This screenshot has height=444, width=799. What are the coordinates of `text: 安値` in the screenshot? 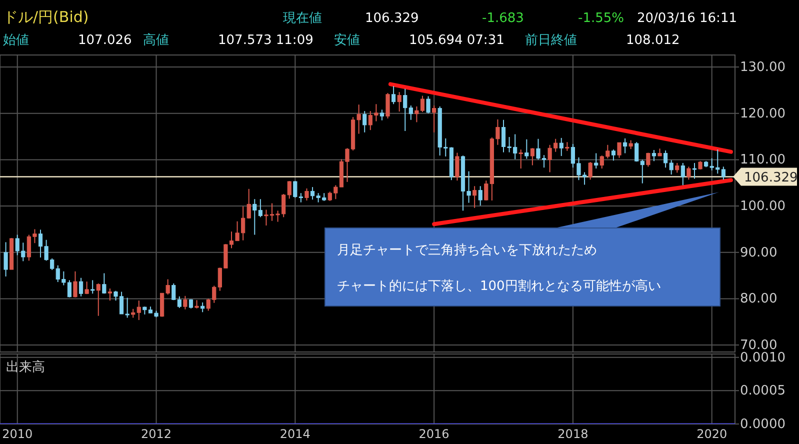 It's located at (347, 40).